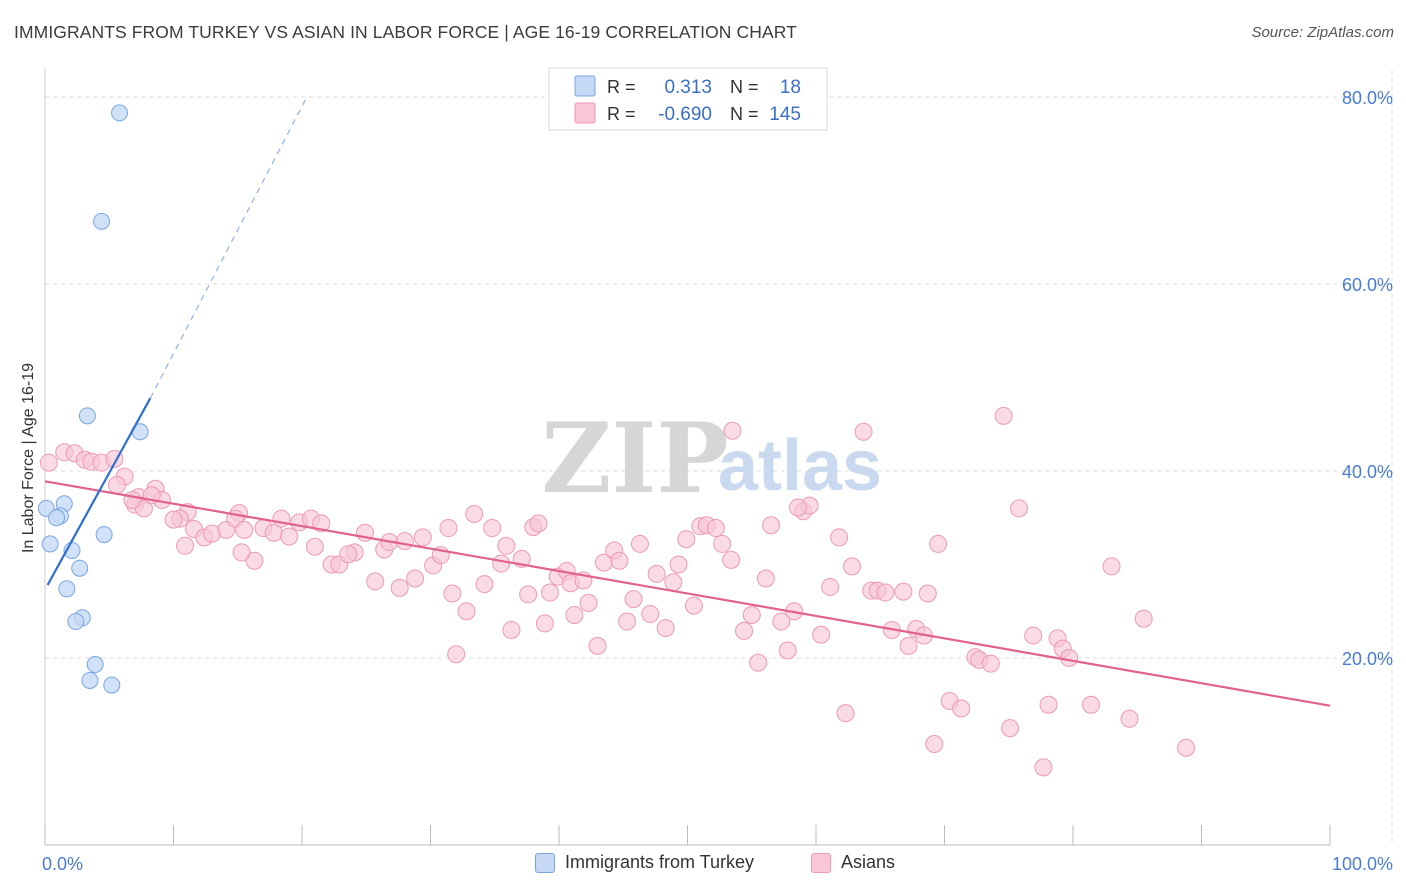  I want to click on legend-item-turkey: Immigrants from Turkey, so click(644, 862).